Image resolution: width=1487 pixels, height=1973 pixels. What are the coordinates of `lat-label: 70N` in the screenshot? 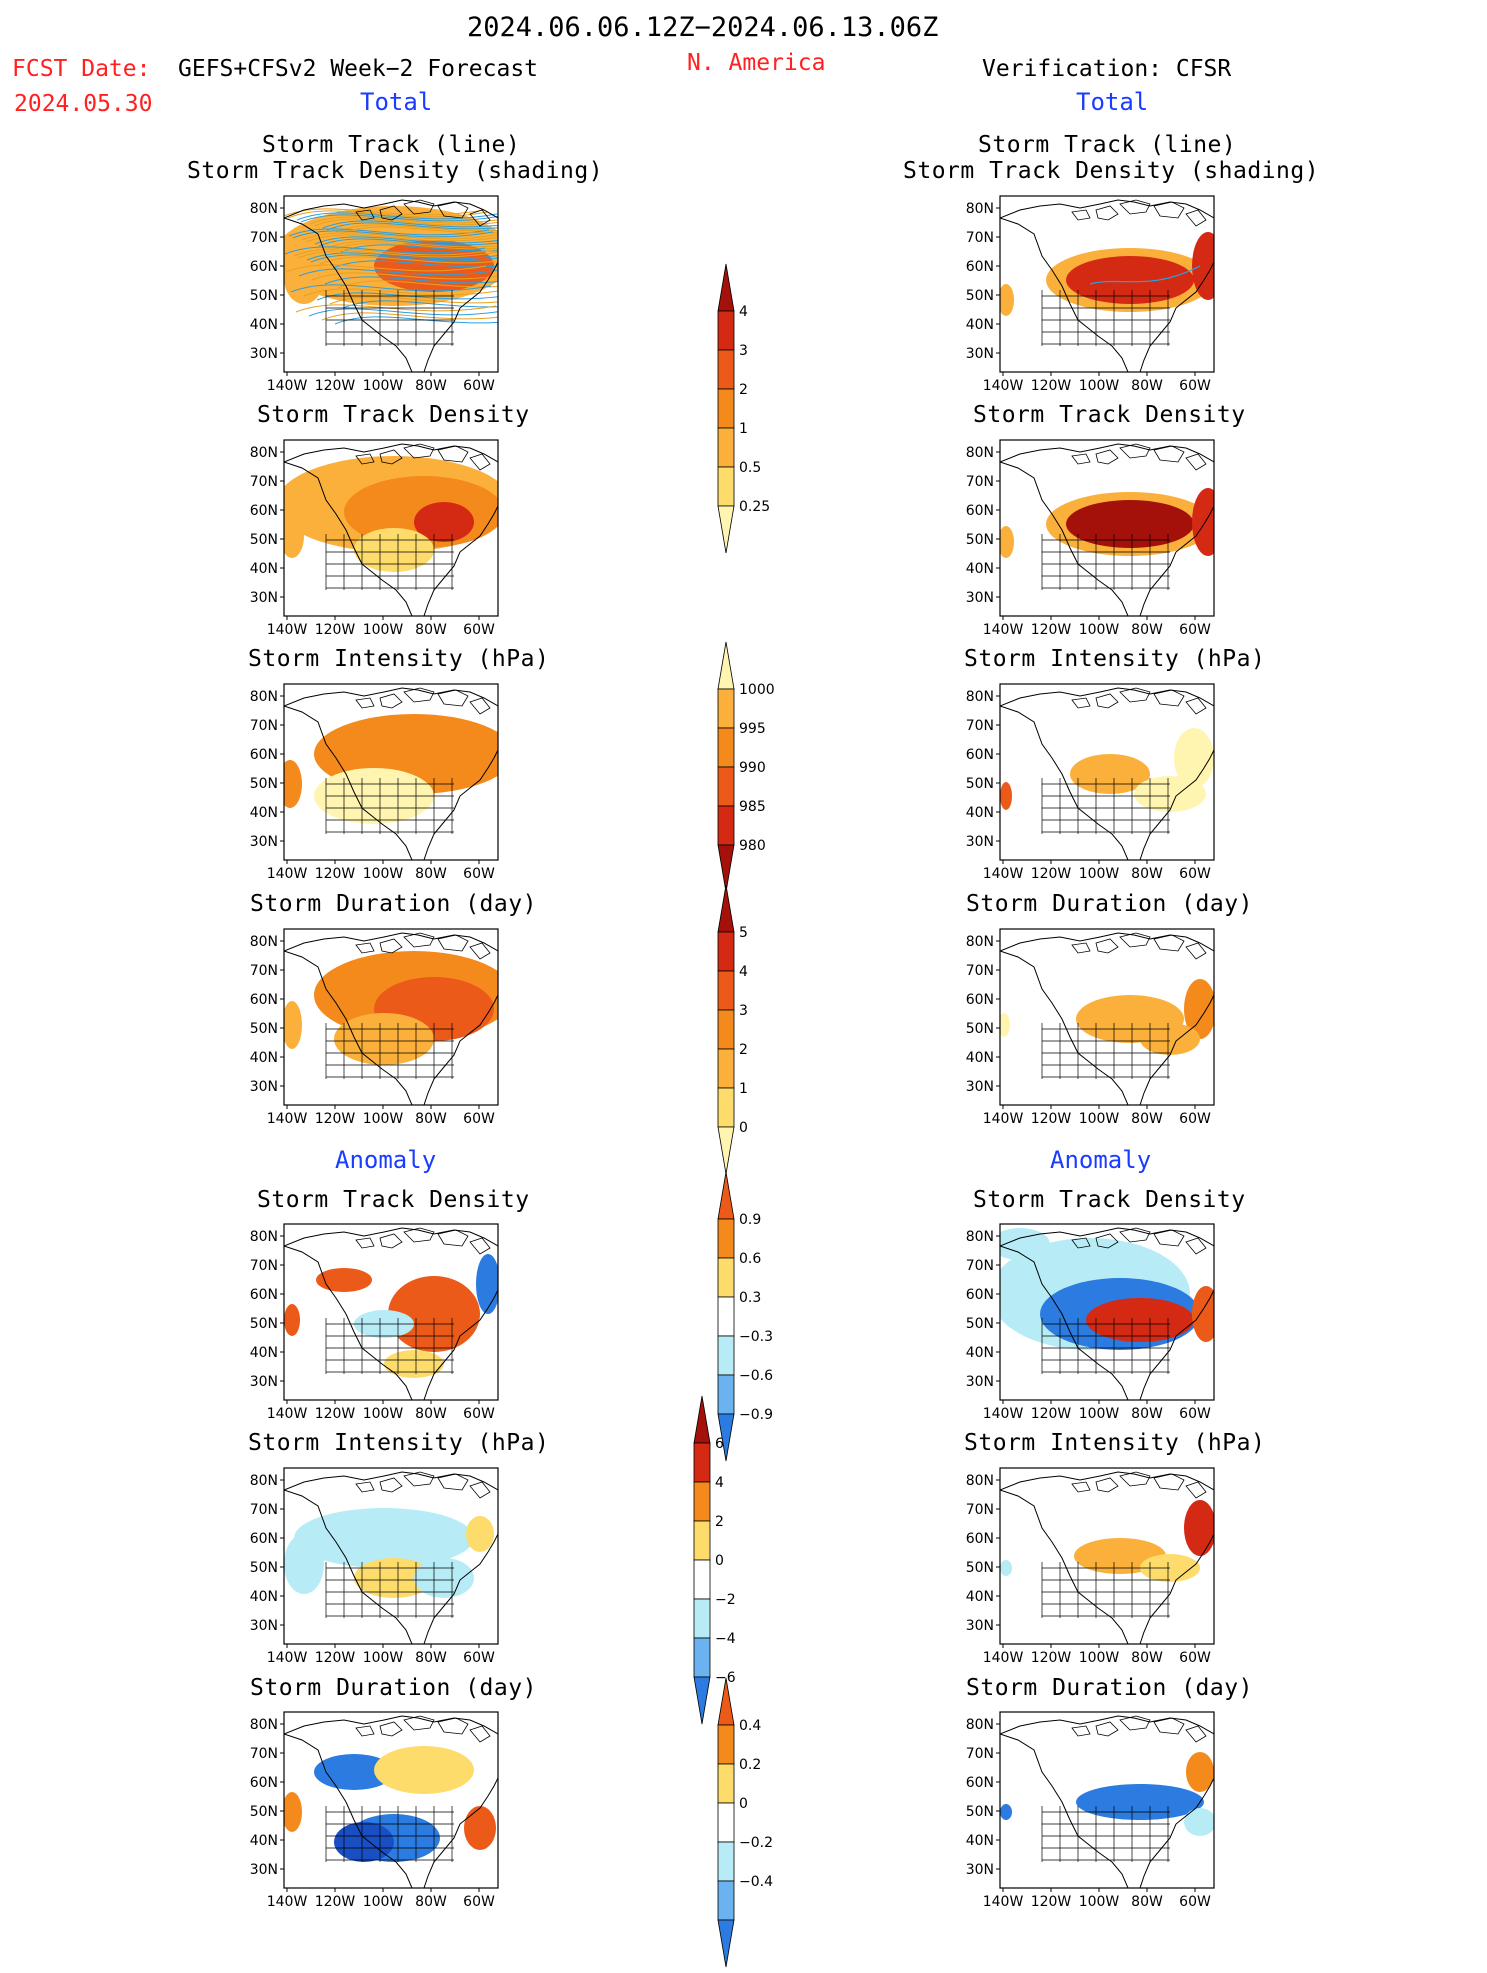 It's located at (980, 1266).